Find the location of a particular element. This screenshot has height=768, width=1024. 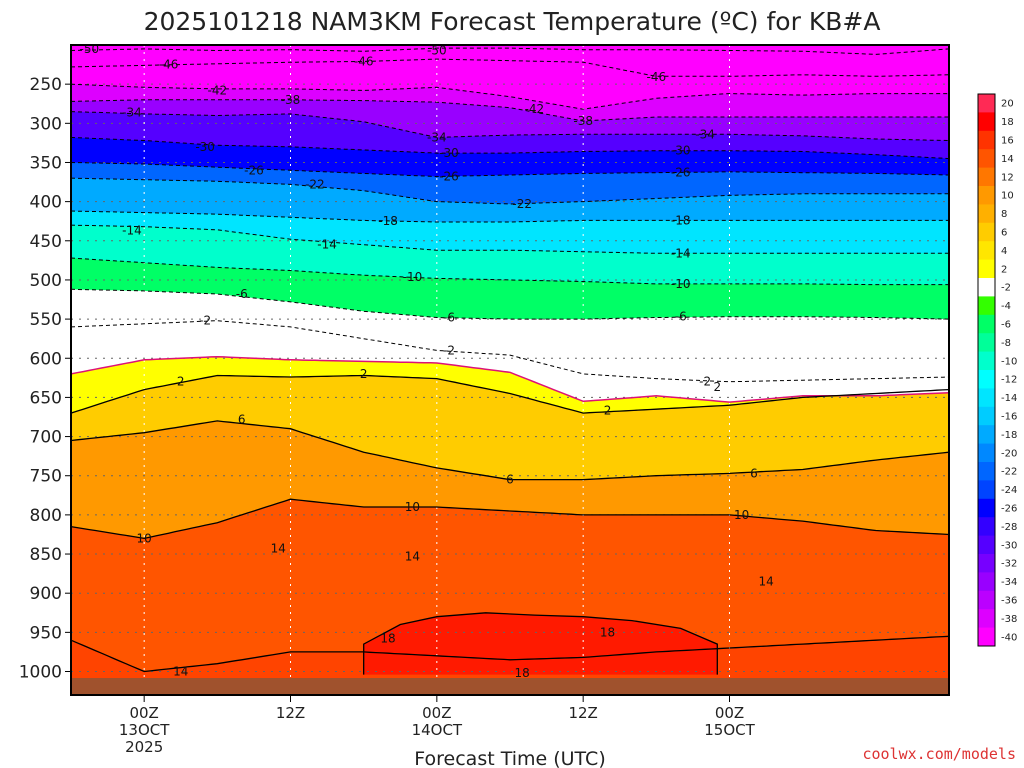

colorbar-label: -40 is located at coordinates (1009, 637).